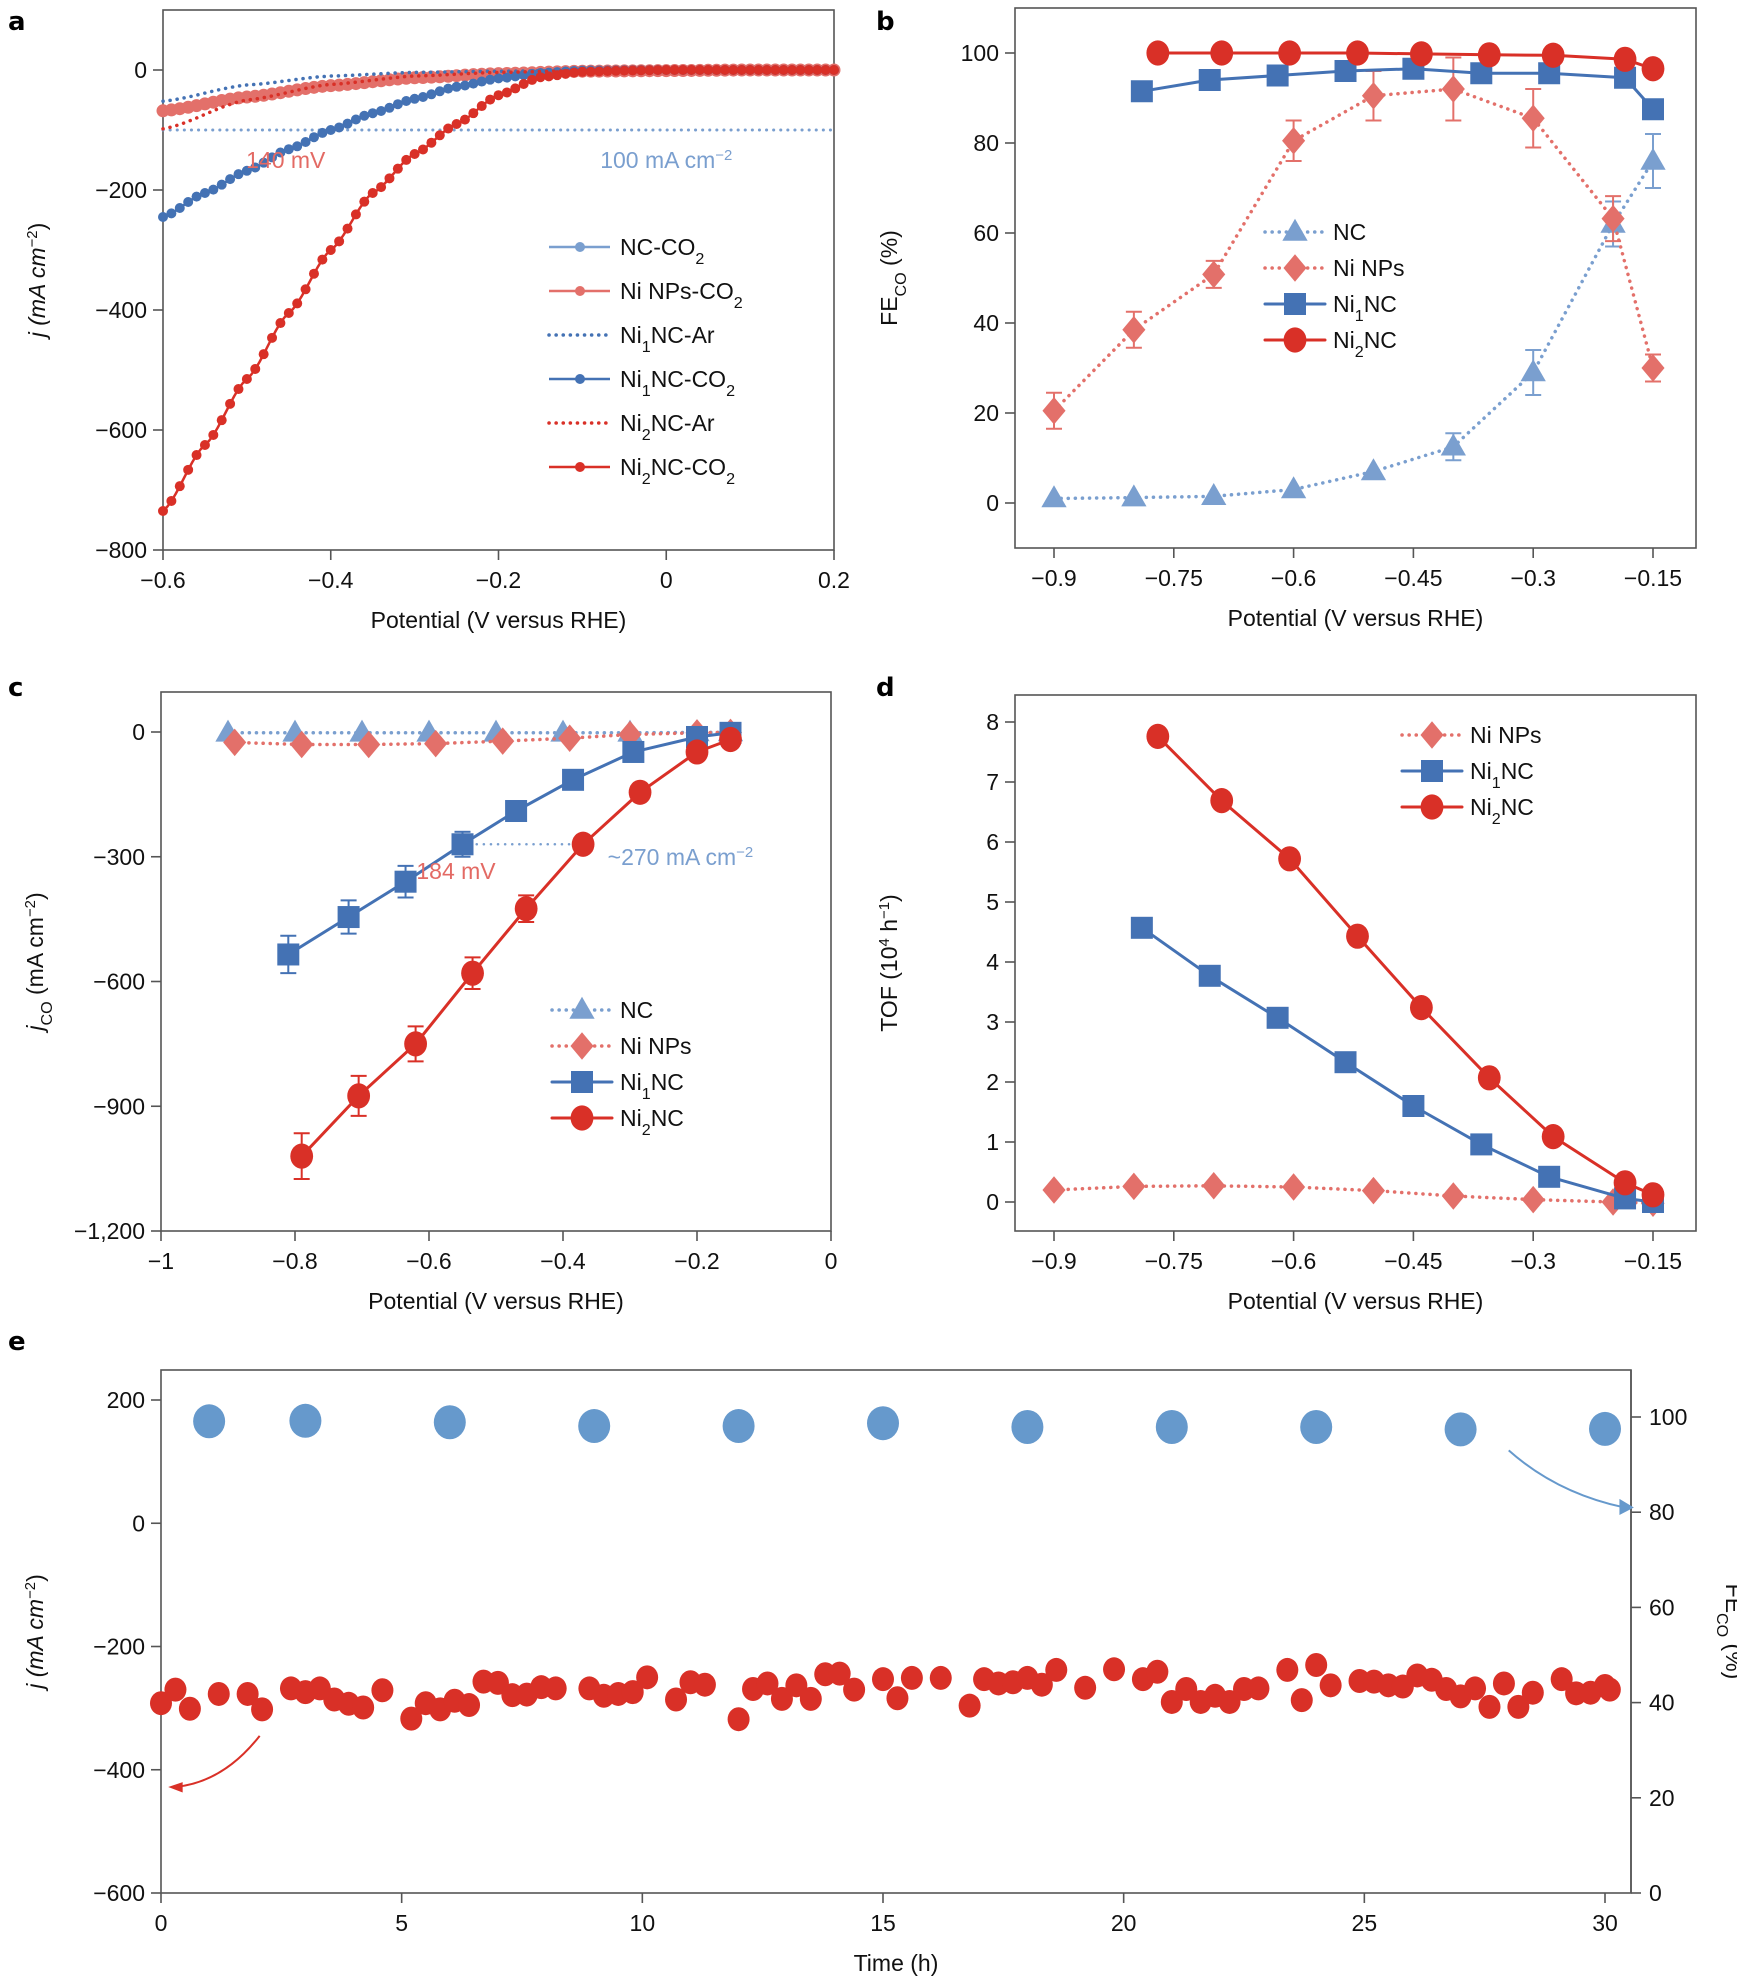 Image resolution: width=1737 pixels, height=1983 pixels. Describe the element at coordinates (667, 339) in the screenshot. I see `legend-label: Ni1NC-Ar` at that location.